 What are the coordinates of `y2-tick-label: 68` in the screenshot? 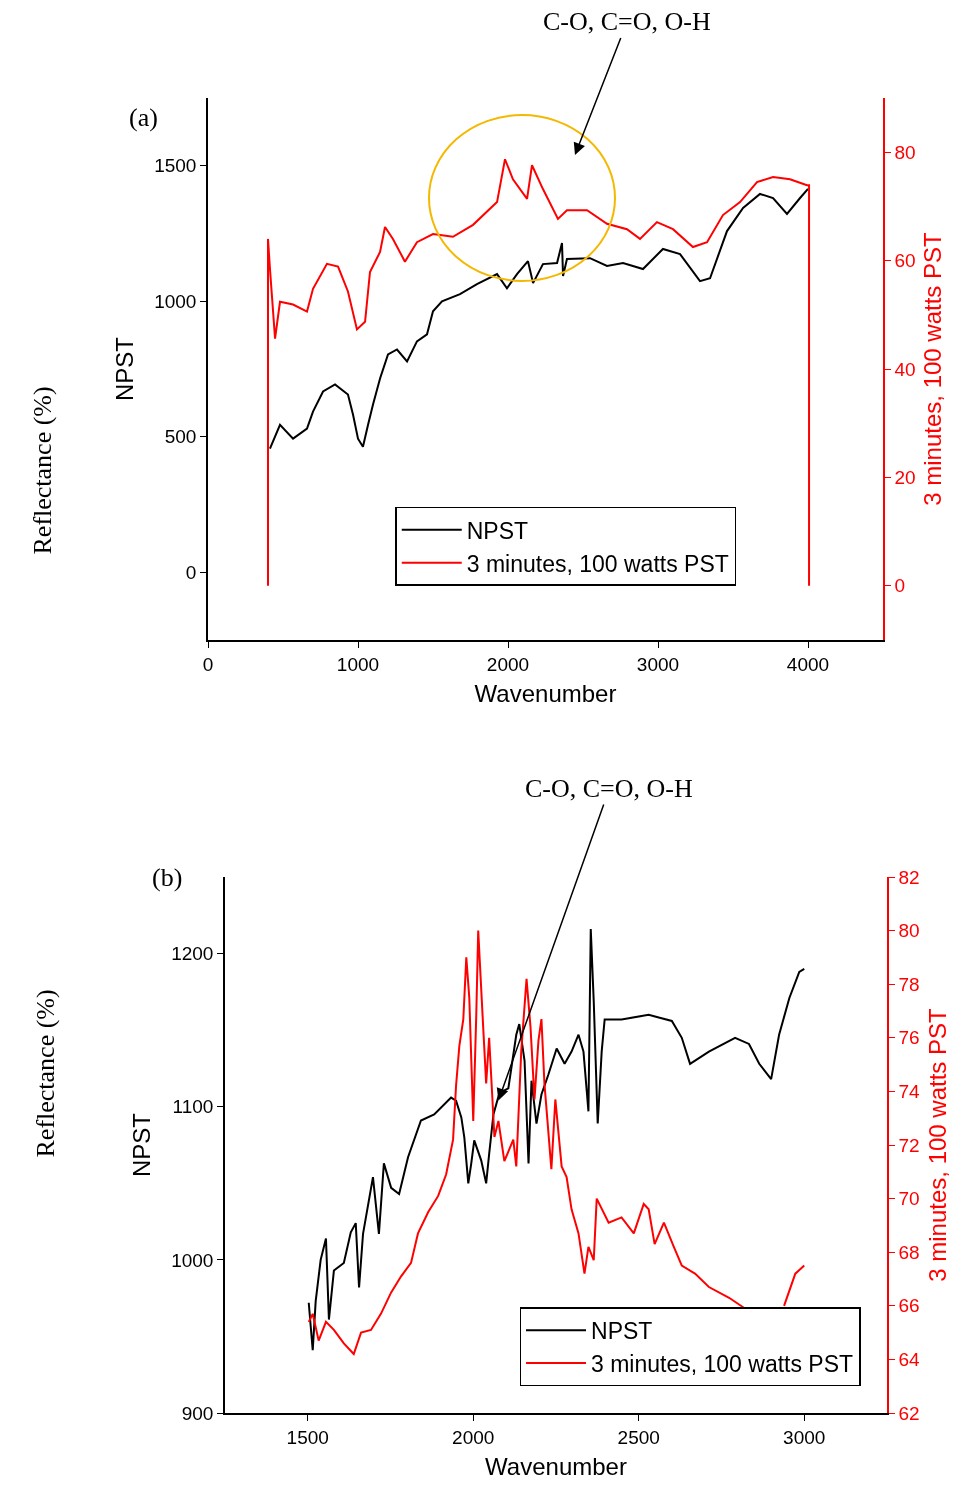 It's located at (909, 1252).